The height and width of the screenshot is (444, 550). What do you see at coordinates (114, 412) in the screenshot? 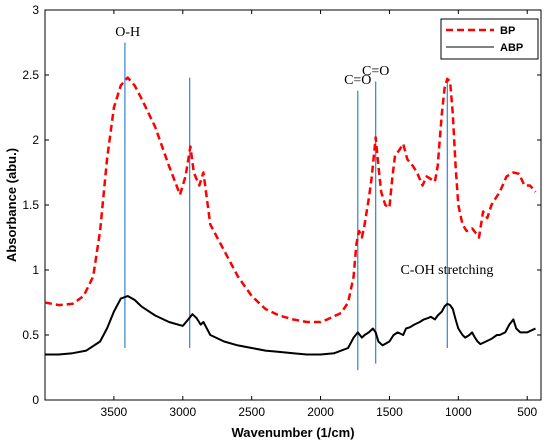
I see `x-tick-label: 3500` at bounding box center [114, 412].